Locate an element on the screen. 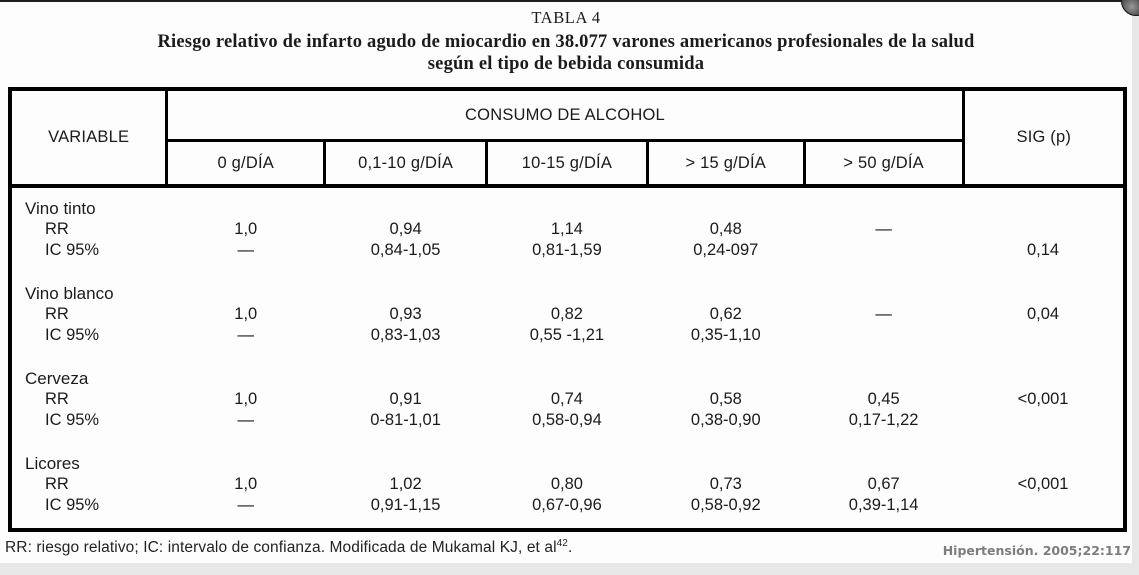  col-header-dose-1: 0,1-10 g/DÍA is located at coordinates (406, 163).